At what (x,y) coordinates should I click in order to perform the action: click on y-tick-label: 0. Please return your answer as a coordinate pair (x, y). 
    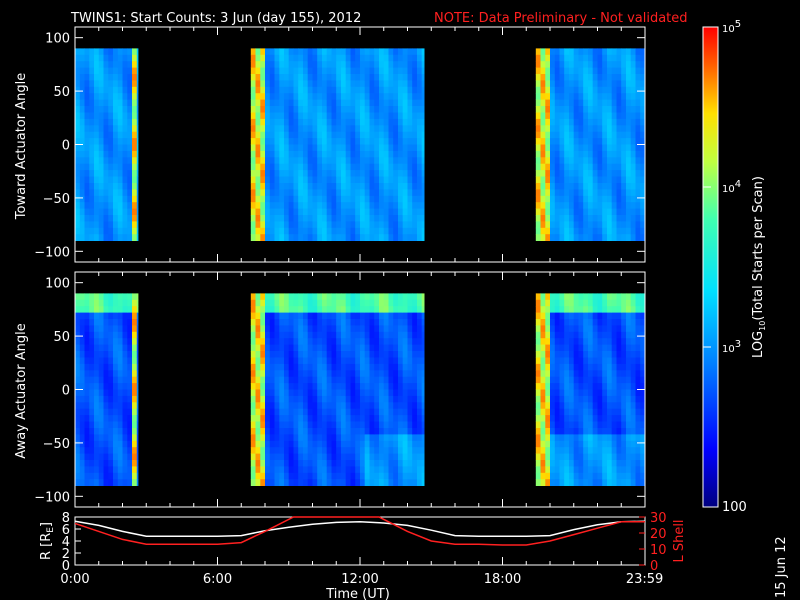
    Looking at the image, I should click on (66, 391).